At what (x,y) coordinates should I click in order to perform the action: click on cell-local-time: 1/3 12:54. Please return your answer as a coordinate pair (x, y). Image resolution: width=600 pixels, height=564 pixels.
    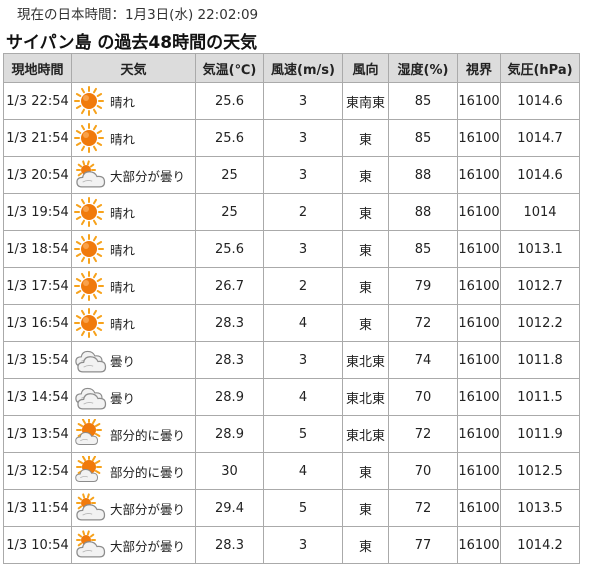
    Looking at the image, I should click on (37, 471).